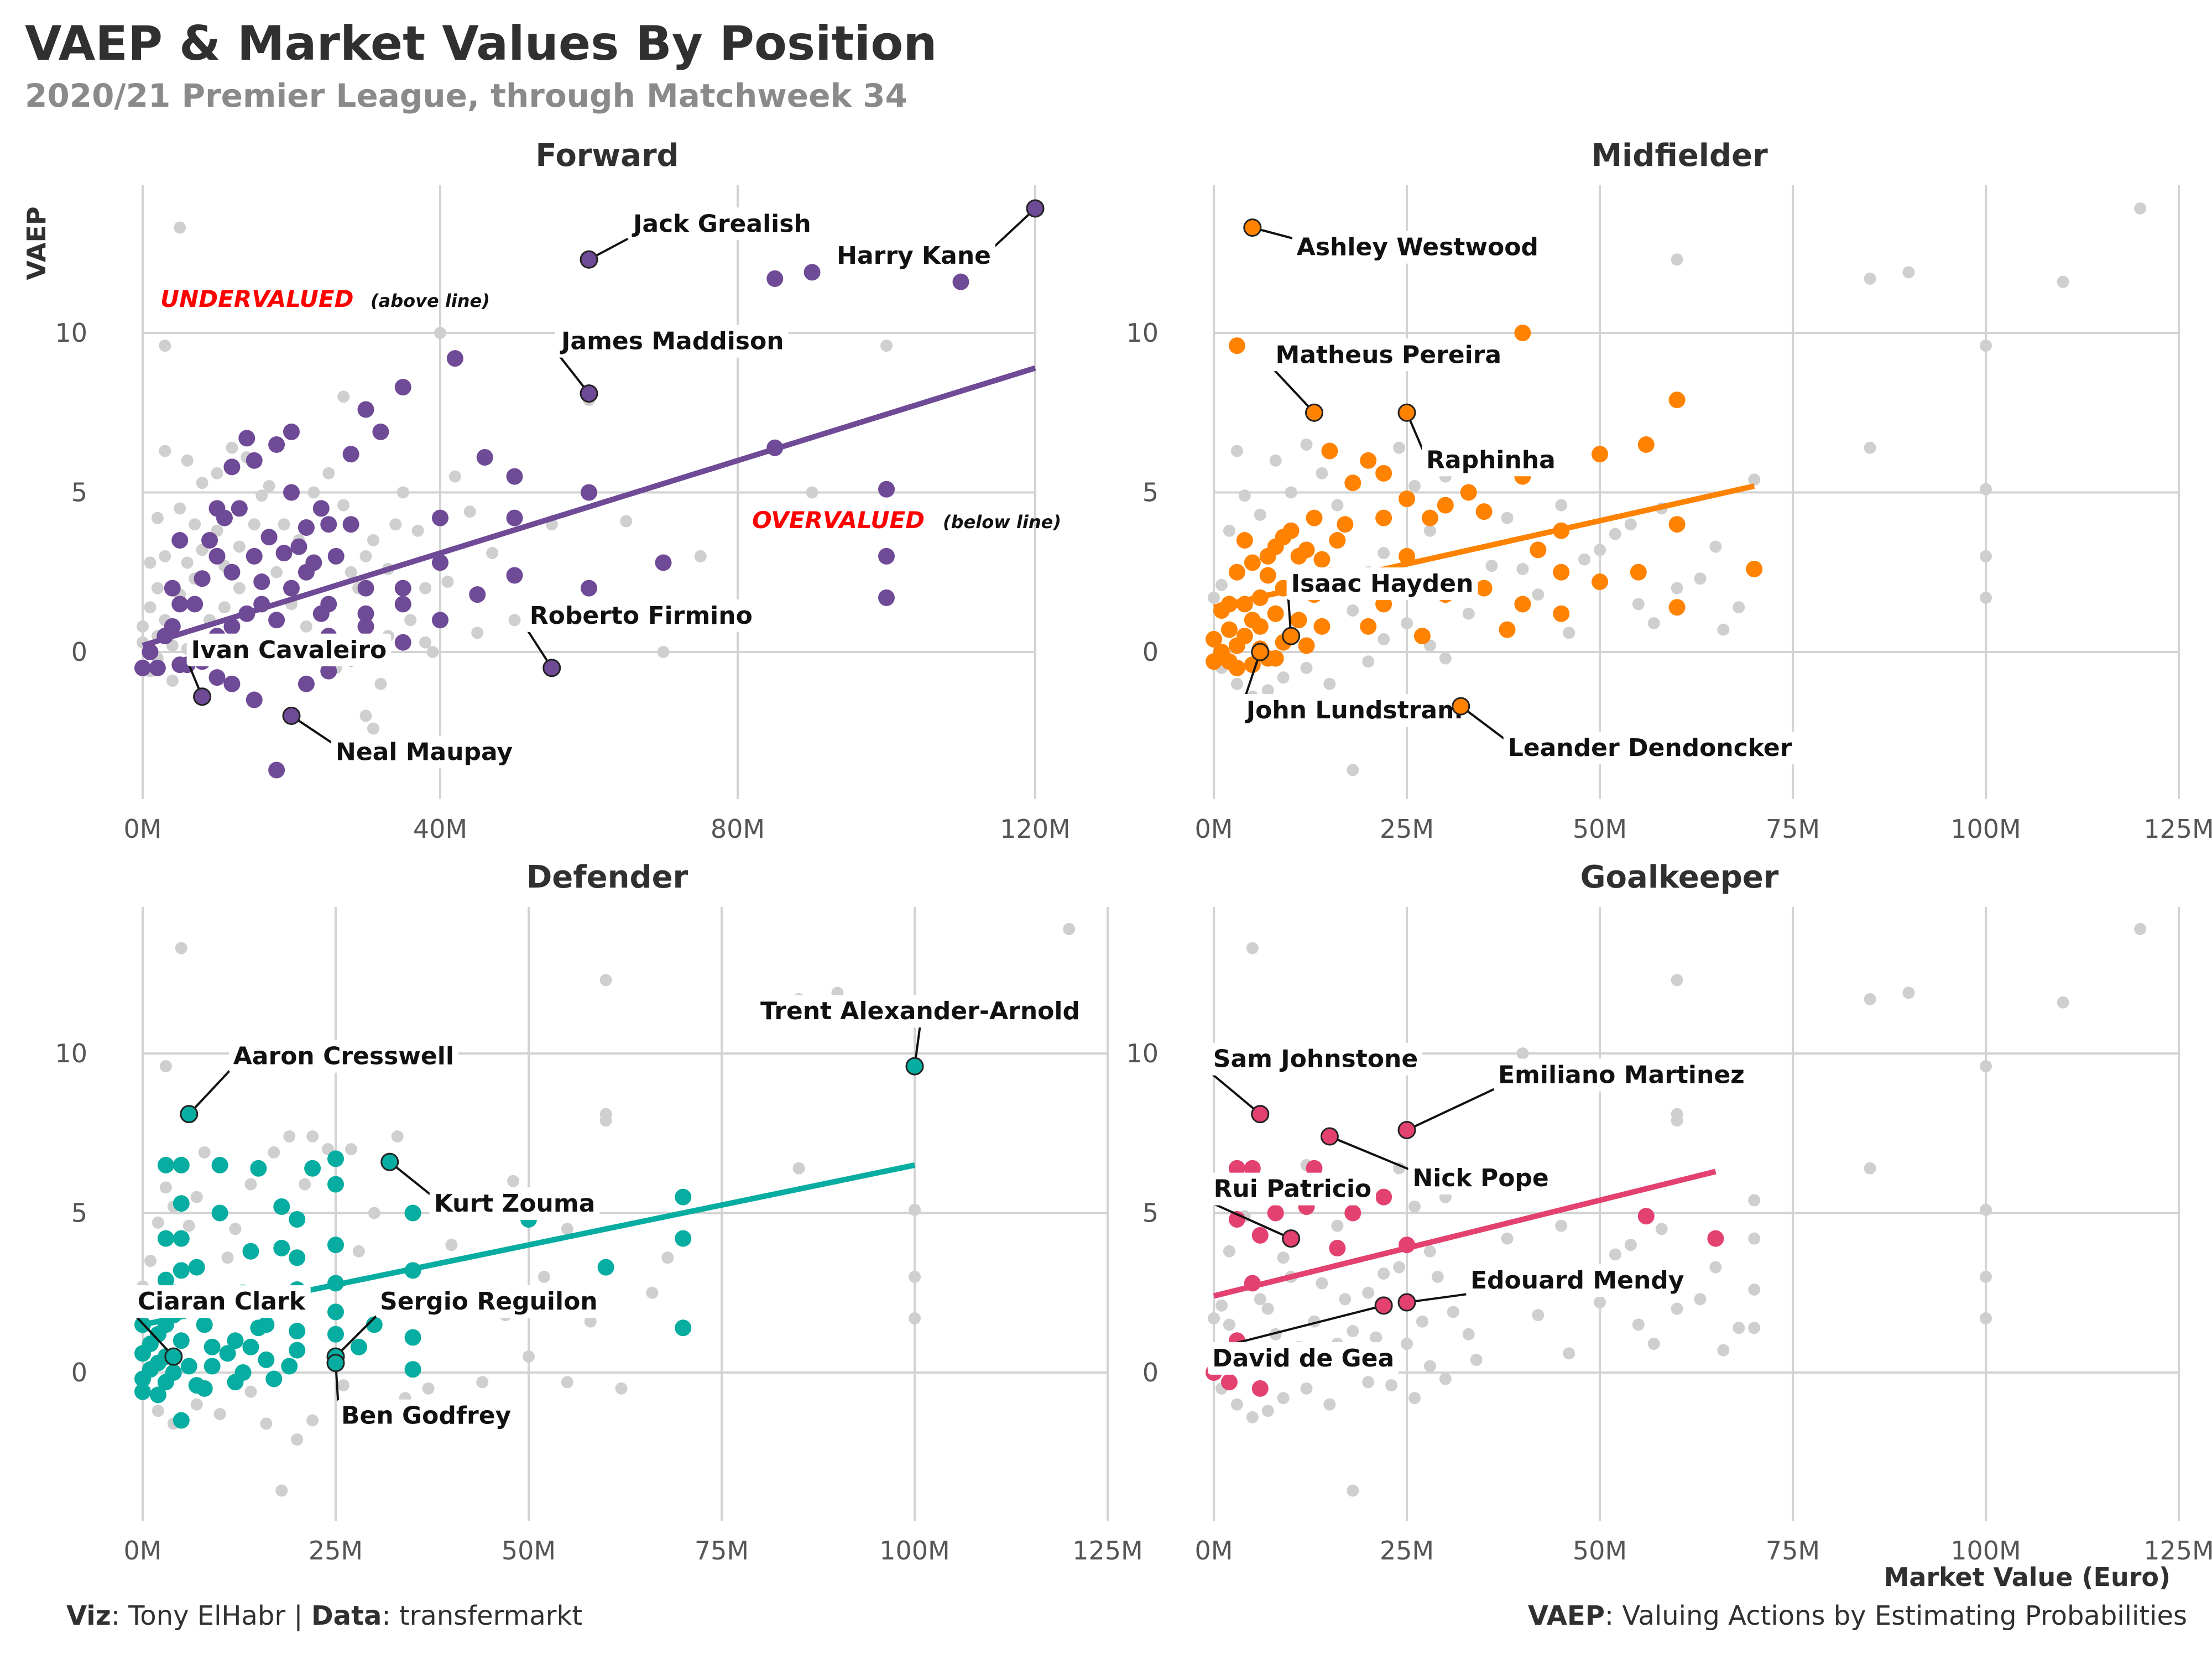 This screenshot has height=1659, width=2212. What do you see at coordinates (1793, 1551) in the screenshot?
I see `x-tick-label: 75M` at bounding box center [1793, 1551].